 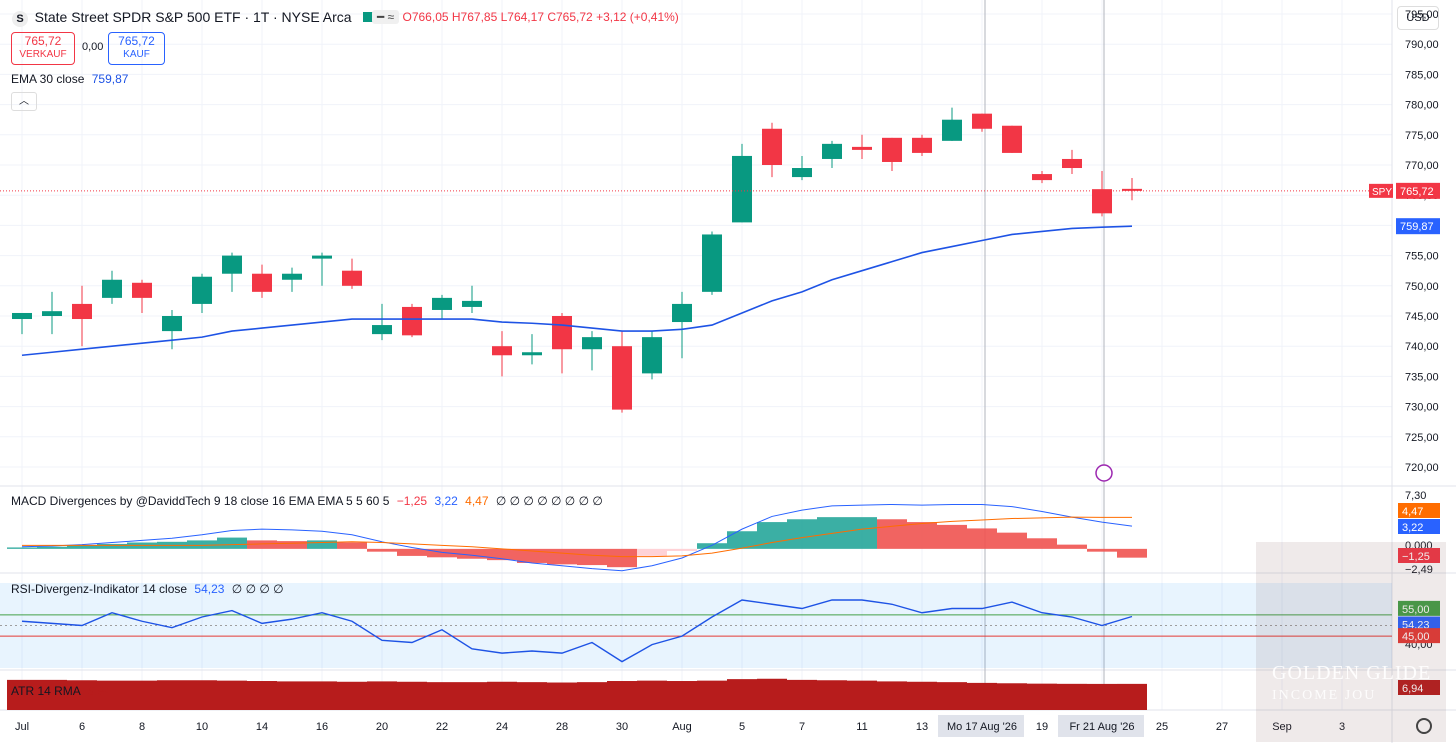 I want to click on sell-button: 765,72 VERKAUF, so click(x=43, y=48).